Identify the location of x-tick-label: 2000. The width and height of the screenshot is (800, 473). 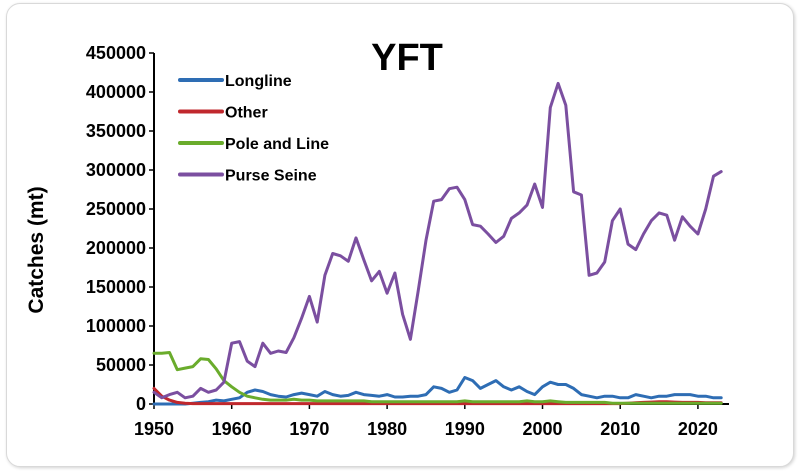
(542, 429).